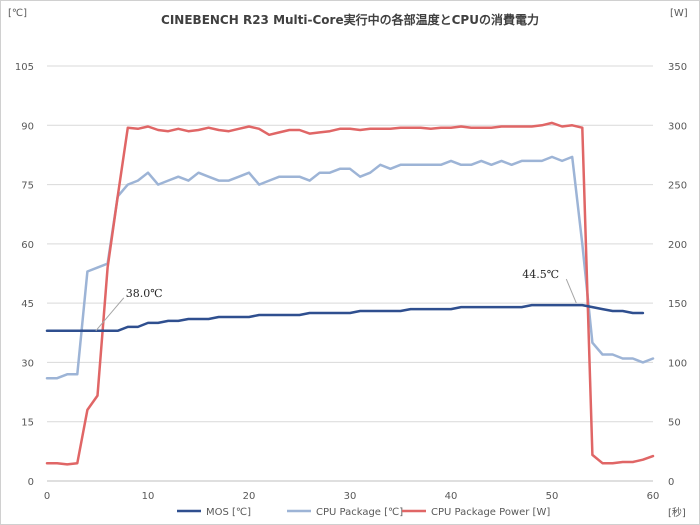 The image size is (700, 525). I want to click on y-right-tick-label: 100, so click(677, 363).